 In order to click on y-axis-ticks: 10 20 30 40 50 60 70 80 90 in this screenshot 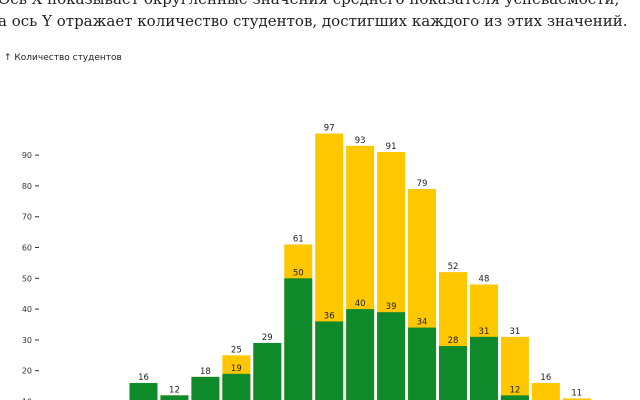, I will do `click(30, 275)`.